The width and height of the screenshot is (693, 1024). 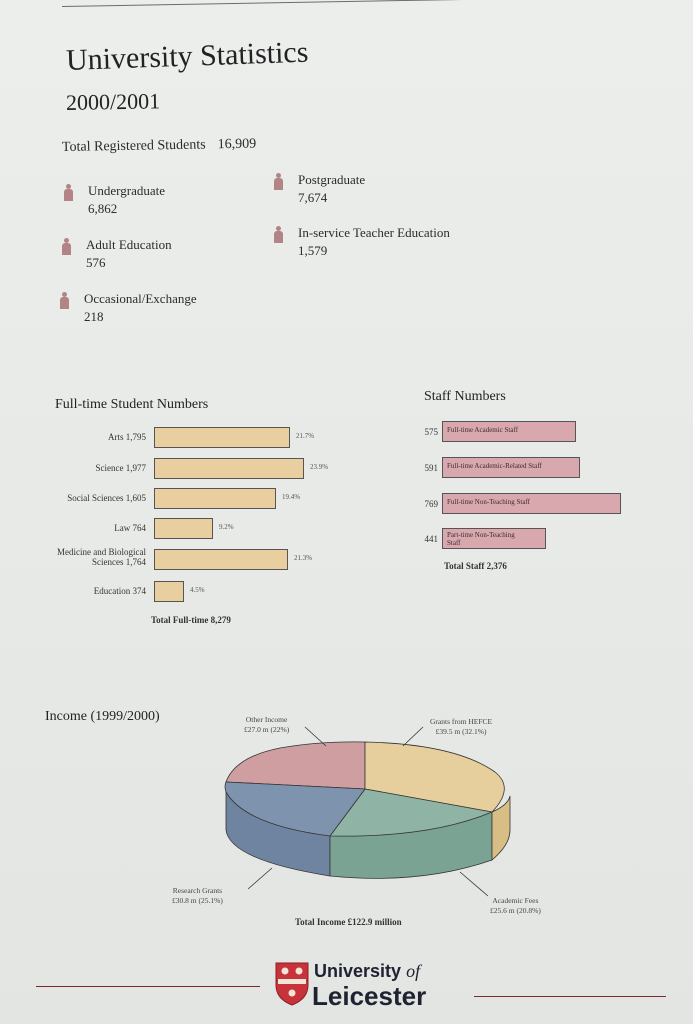 What do you see at coordinates (570, 996) in the screenshot?
I see `footer-rule-right` at bounding box center [570, 996].